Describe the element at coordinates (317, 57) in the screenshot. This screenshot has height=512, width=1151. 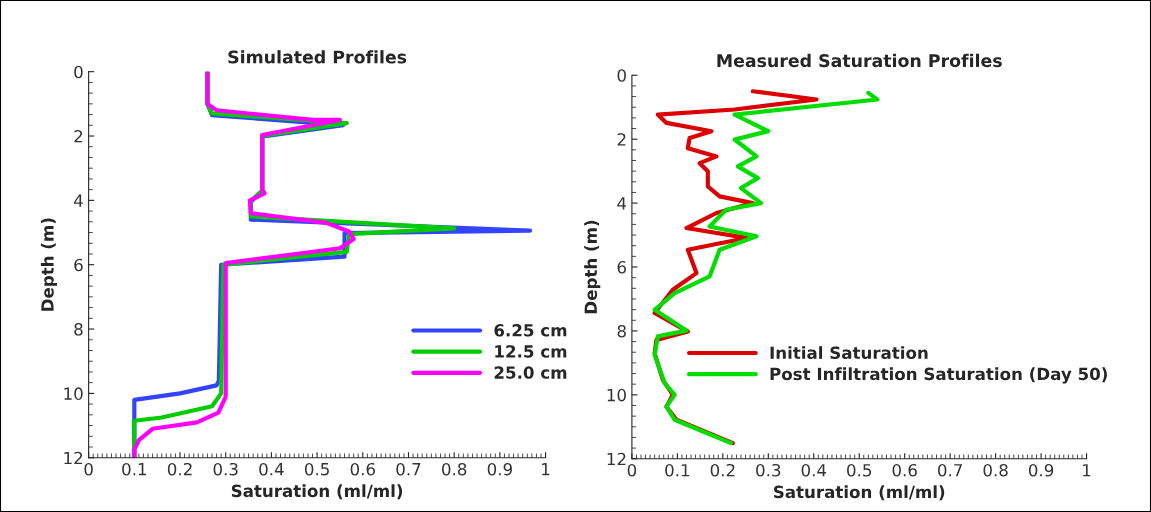
I see `chart-title: Simulated Profiles` at that location.